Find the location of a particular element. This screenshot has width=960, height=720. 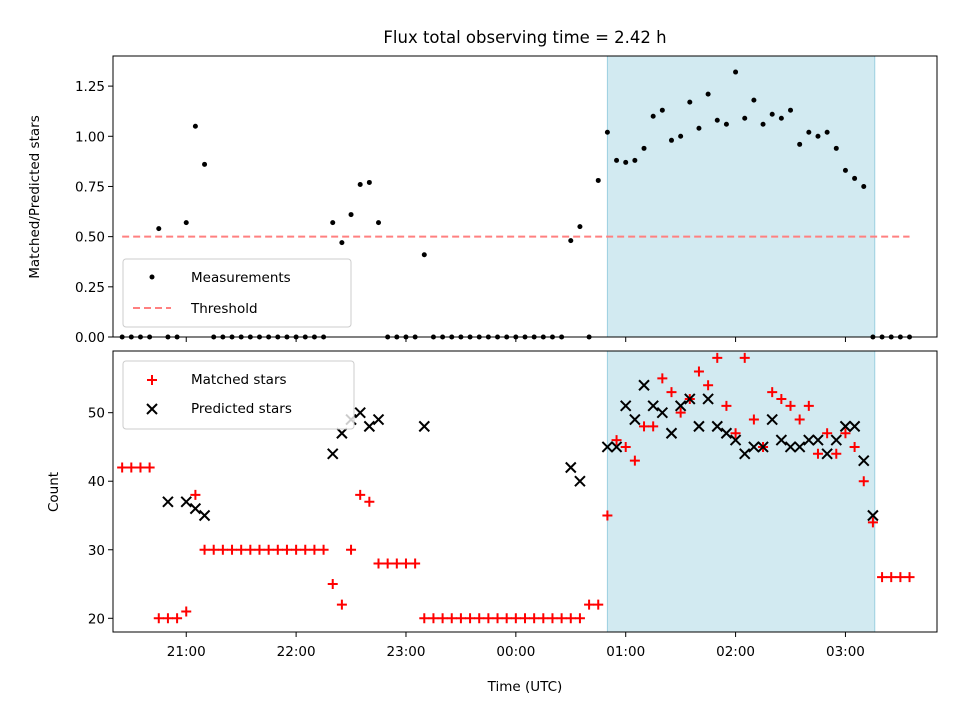

bottom-y-axis-label: Count is located at coordinates (54, 492).